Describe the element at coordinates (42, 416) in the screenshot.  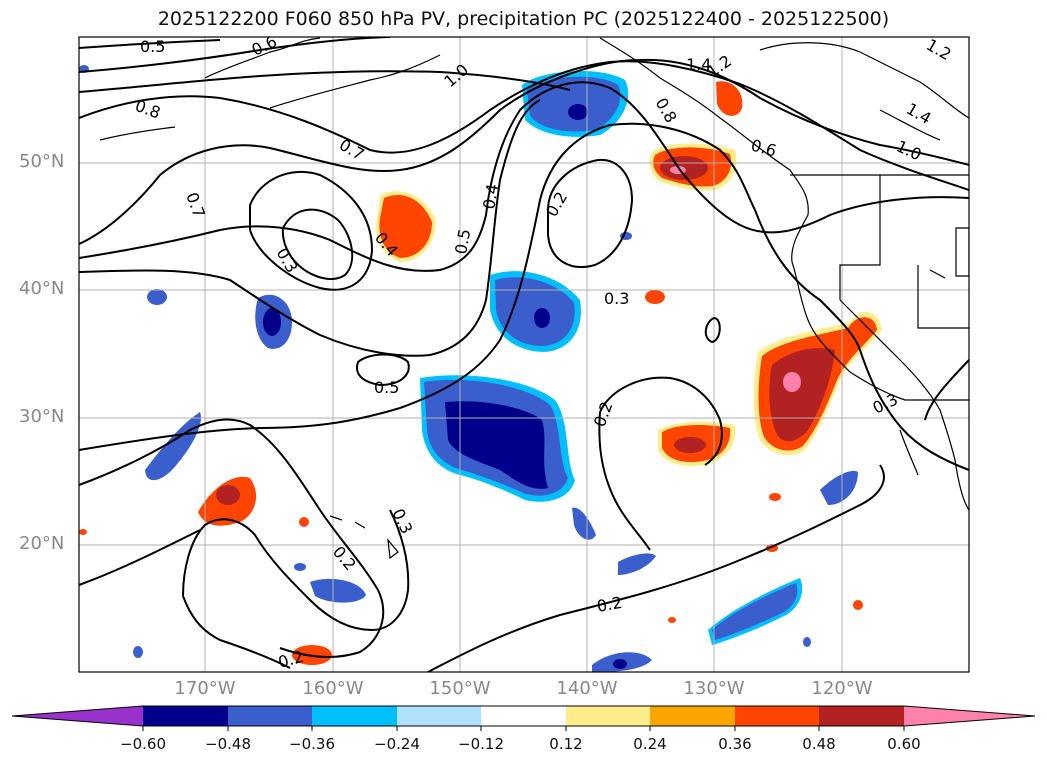
I see `lat-label-30n: 30°N` at that location.